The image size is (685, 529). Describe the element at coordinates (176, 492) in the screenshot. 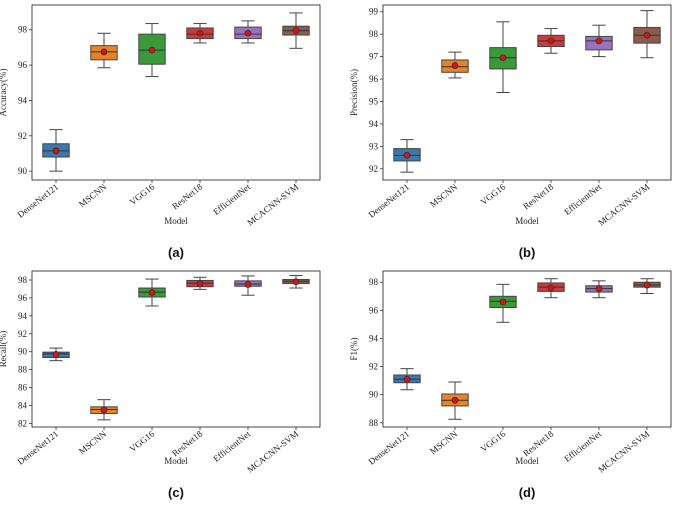

I see `panel-label: (c)` at that location.